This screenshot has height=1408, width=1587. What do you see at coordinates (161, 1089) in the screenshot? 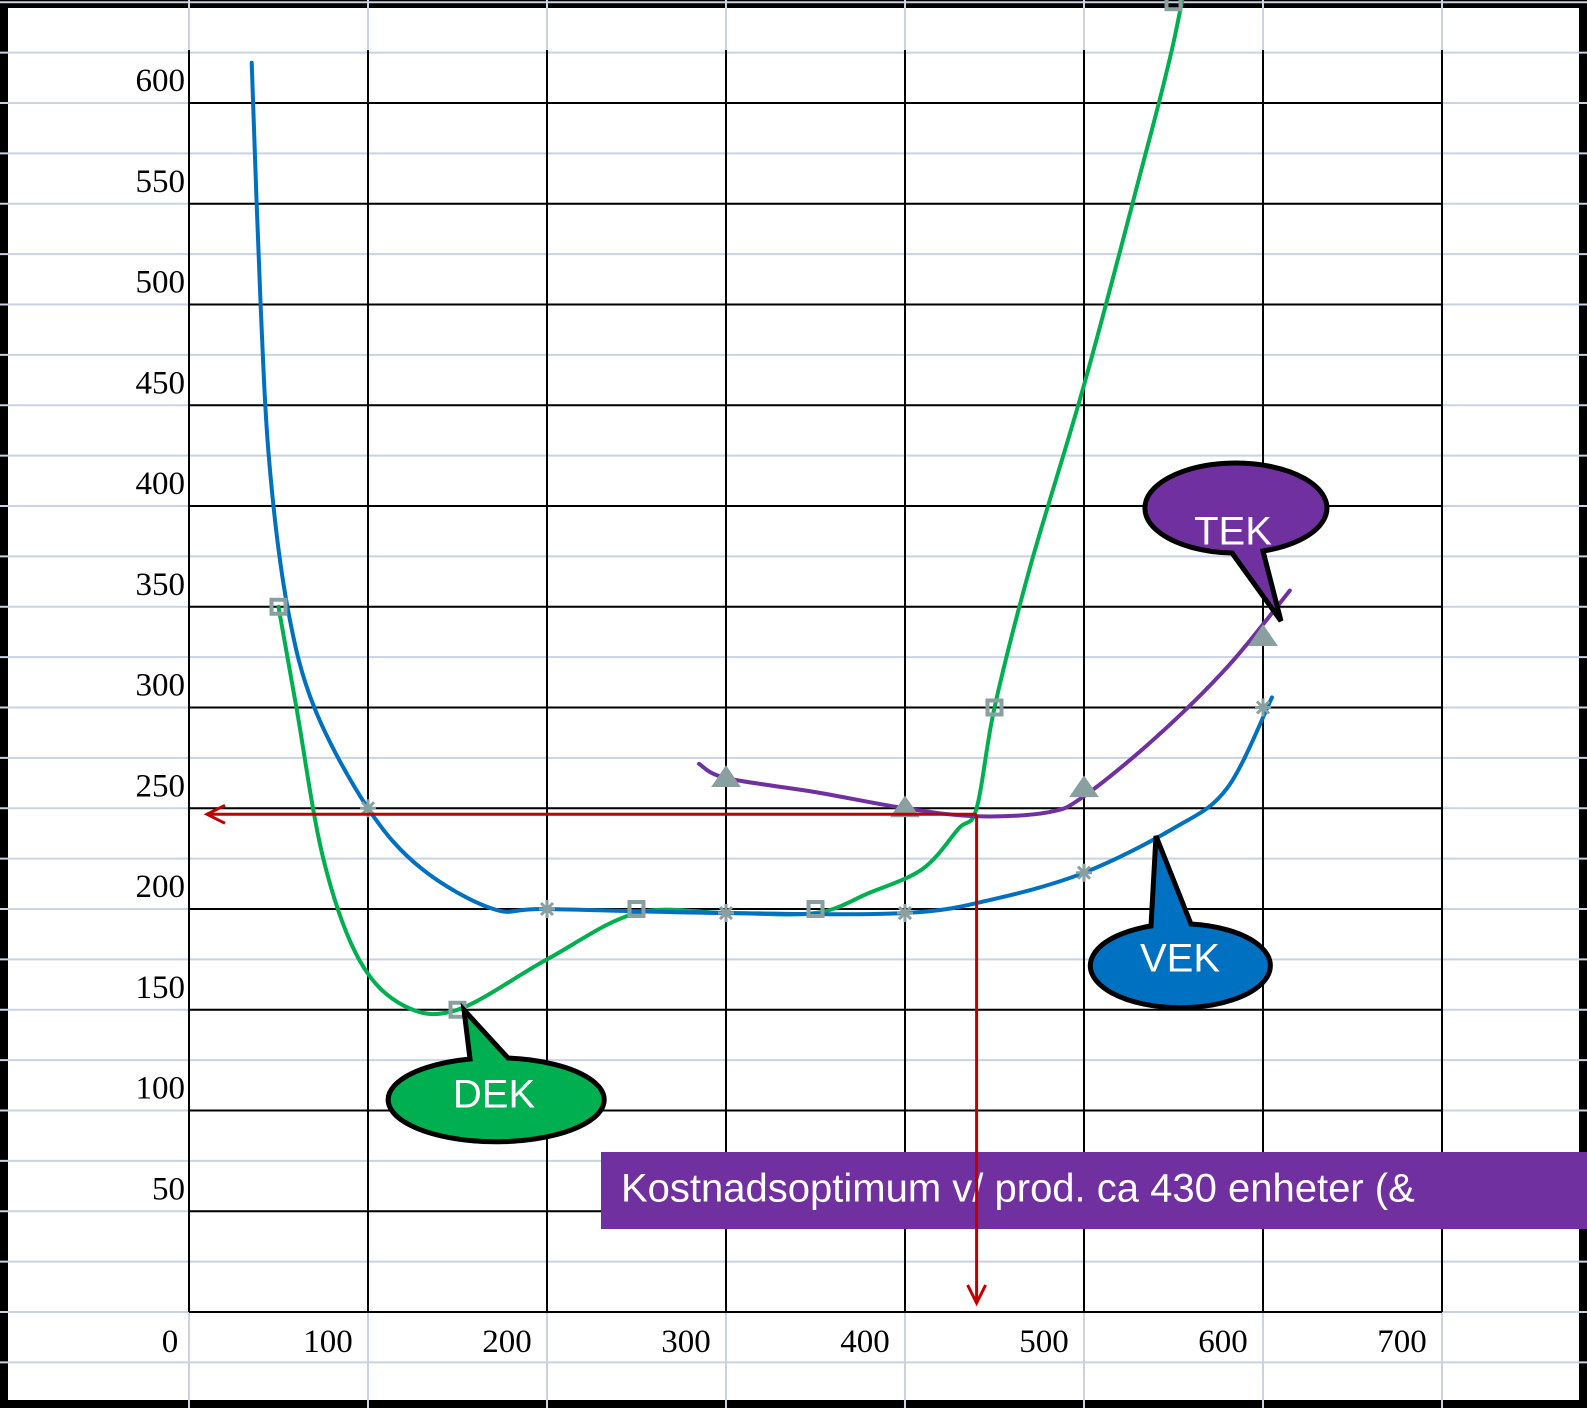
I see `y-tick-label: 100` at bounding box center [161, 1089].